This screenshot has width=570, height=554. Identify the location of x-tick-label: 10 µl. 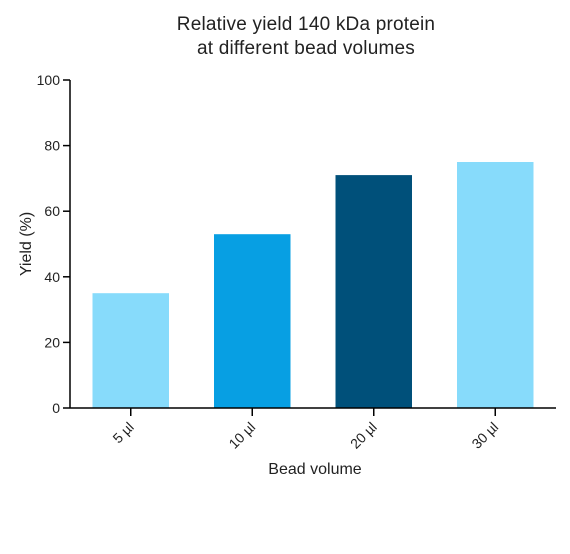
(241, 435).